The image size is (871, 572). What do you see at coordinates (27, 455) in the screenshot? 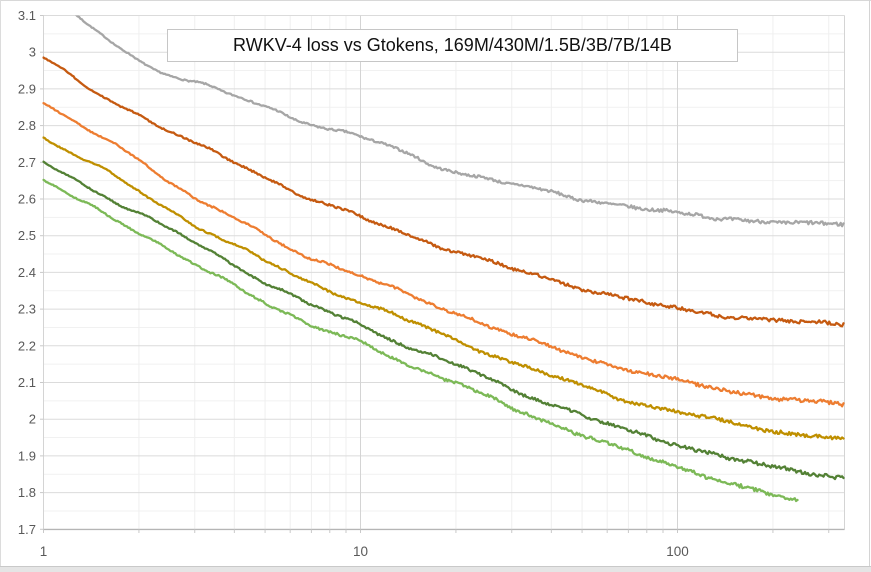
I see `y-tick-label: 1.9` at bounding box center [27, 455].